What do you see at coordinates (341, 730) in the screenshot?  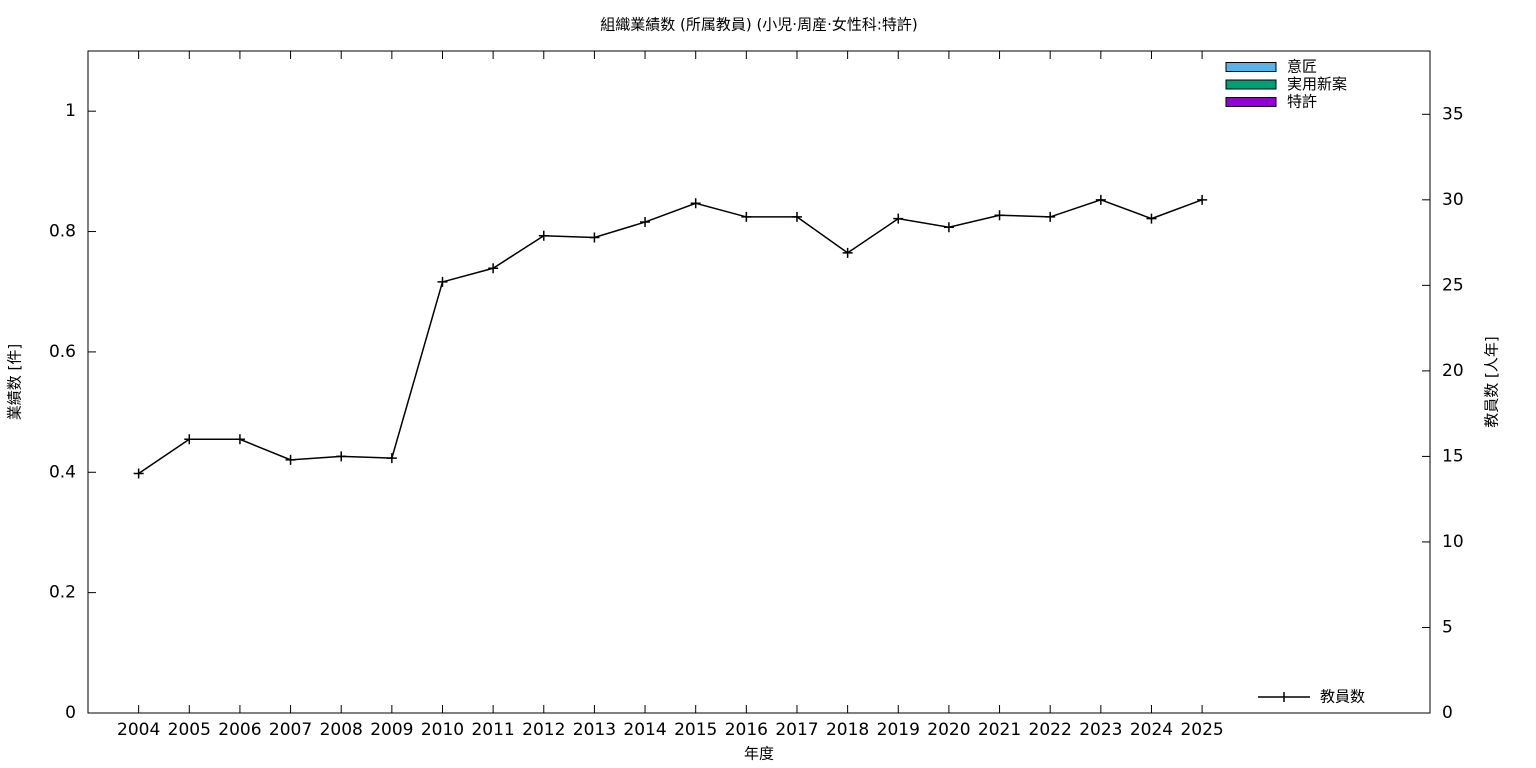 I see `x-tick-label: 2008` at bounding box center [341, 730].